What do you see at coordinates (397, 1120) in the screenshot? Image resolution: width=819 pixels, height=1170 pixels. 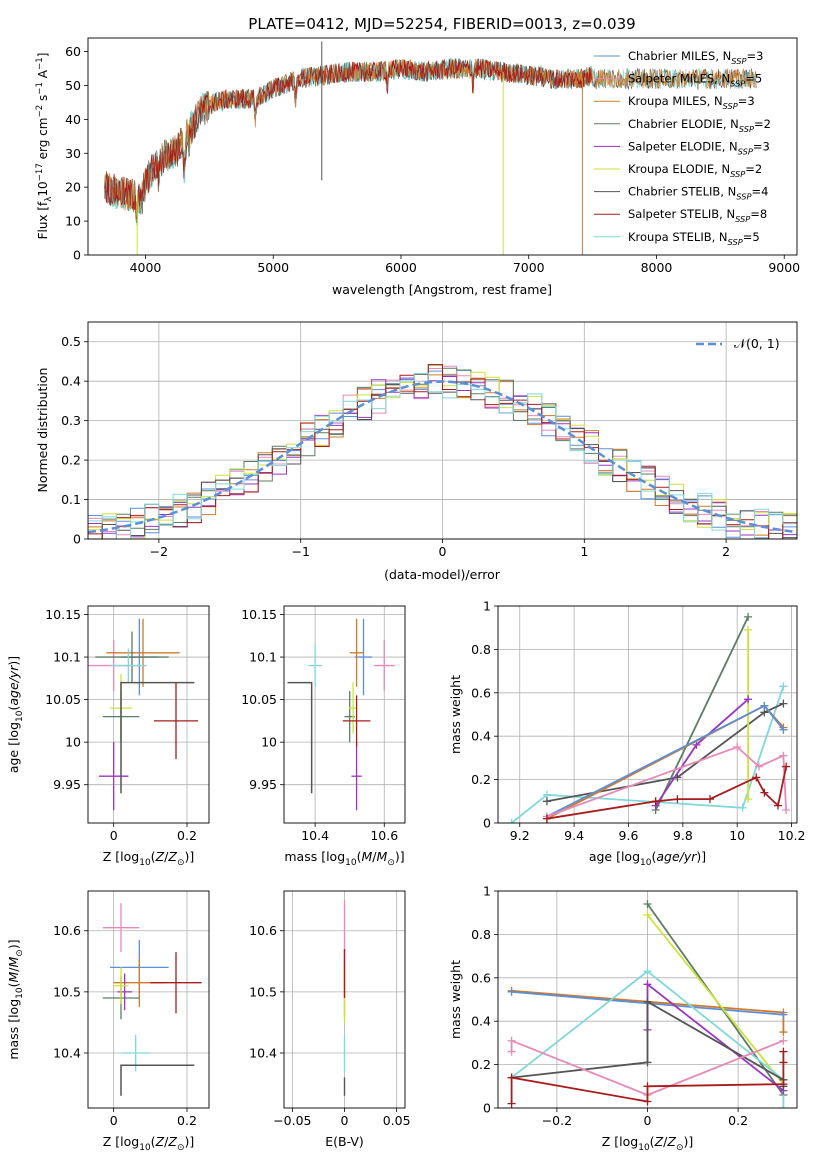 I see `x-tick-label: 0.05` at bounding box center [397, 1120].